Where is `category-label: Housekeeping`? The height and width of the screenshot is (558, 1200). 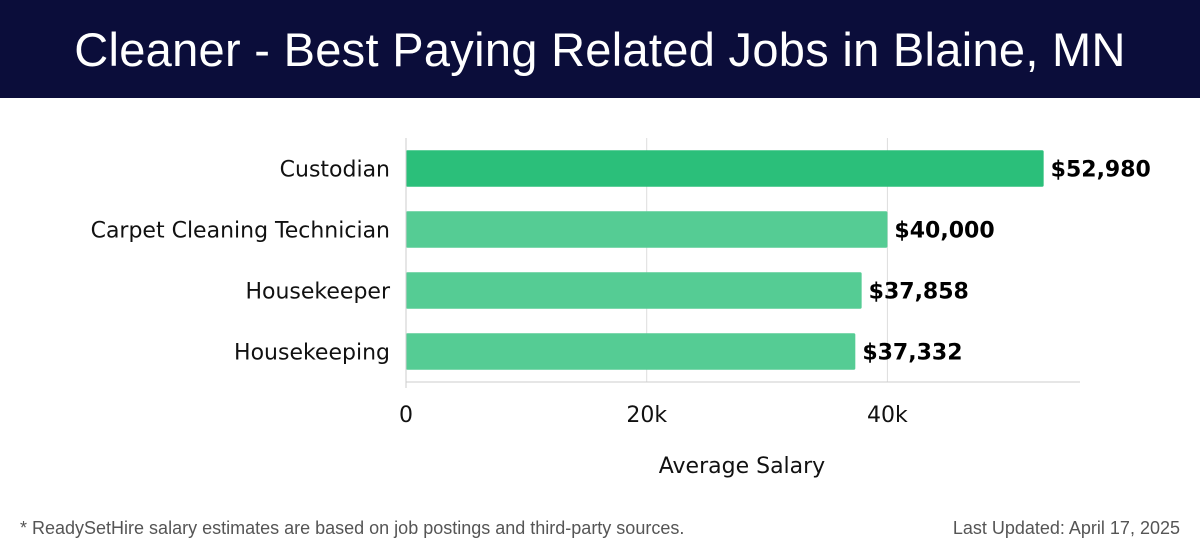
category-label: Housekeeping is located at coordinates (312, 353).